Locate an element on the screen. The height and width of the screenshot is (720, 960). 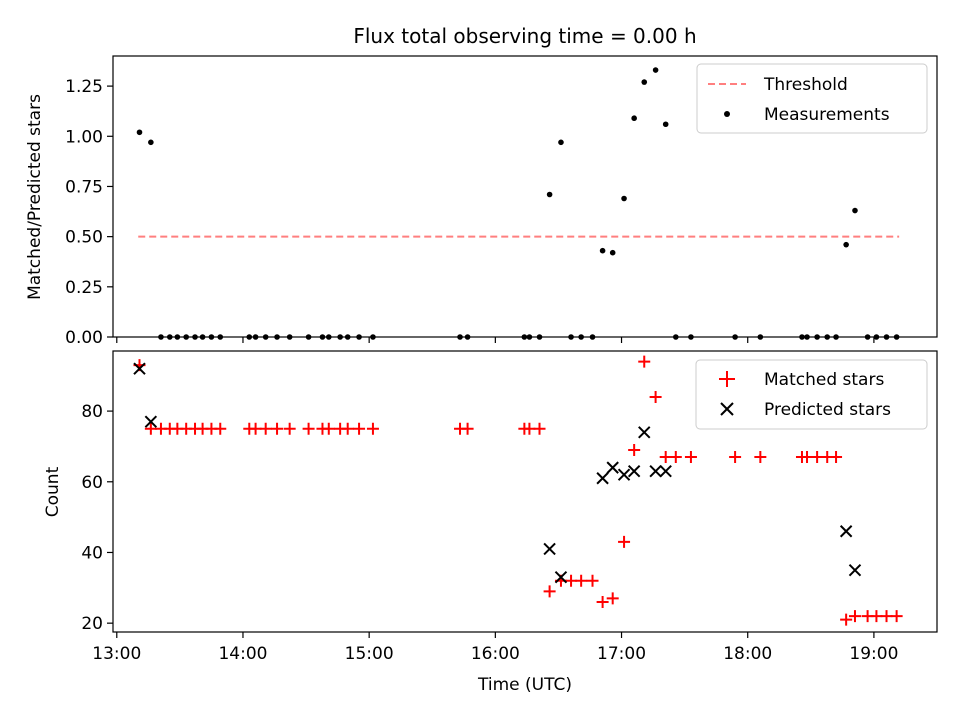
bottom-x-tick-label: 18:00 is located at coordinates (747, 654).